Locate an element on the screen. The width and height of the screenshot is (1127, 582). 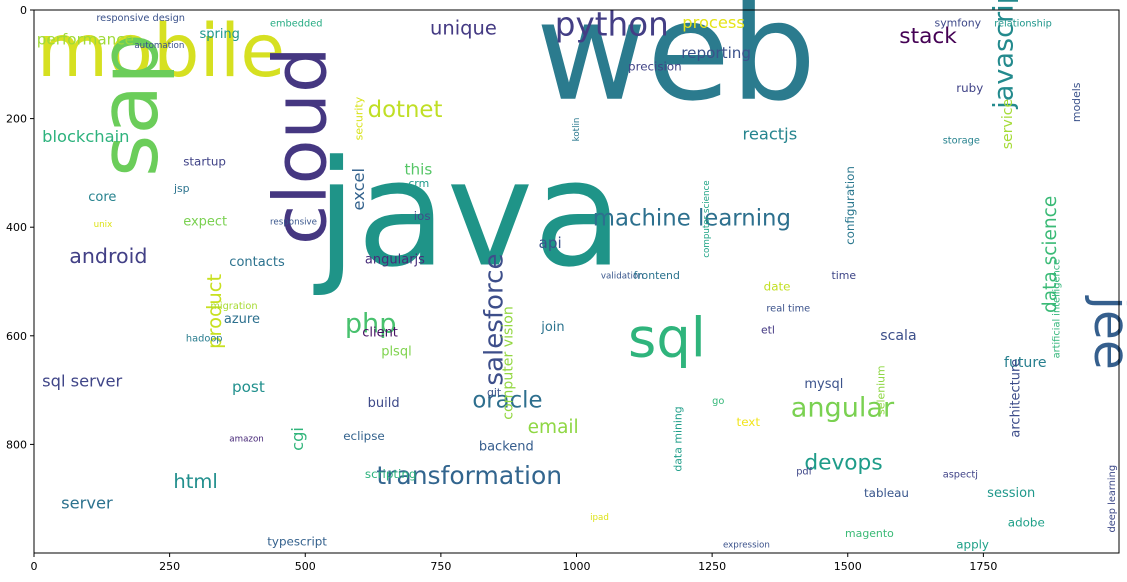
x-tick-label: 250 is located at coordinates (169, 566).